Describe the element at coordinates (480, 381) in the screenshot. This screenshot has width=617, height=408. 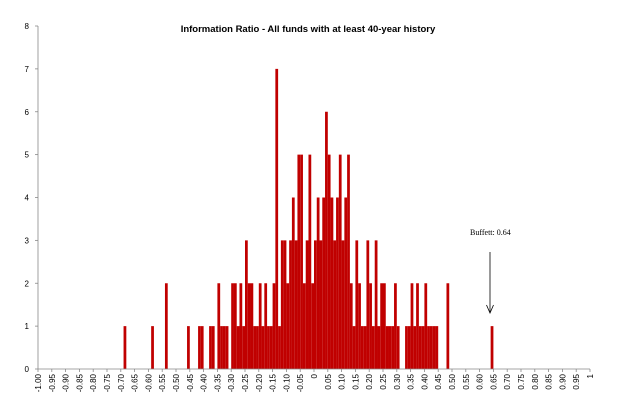
I see `x-tick-label: 0.60` at that location.